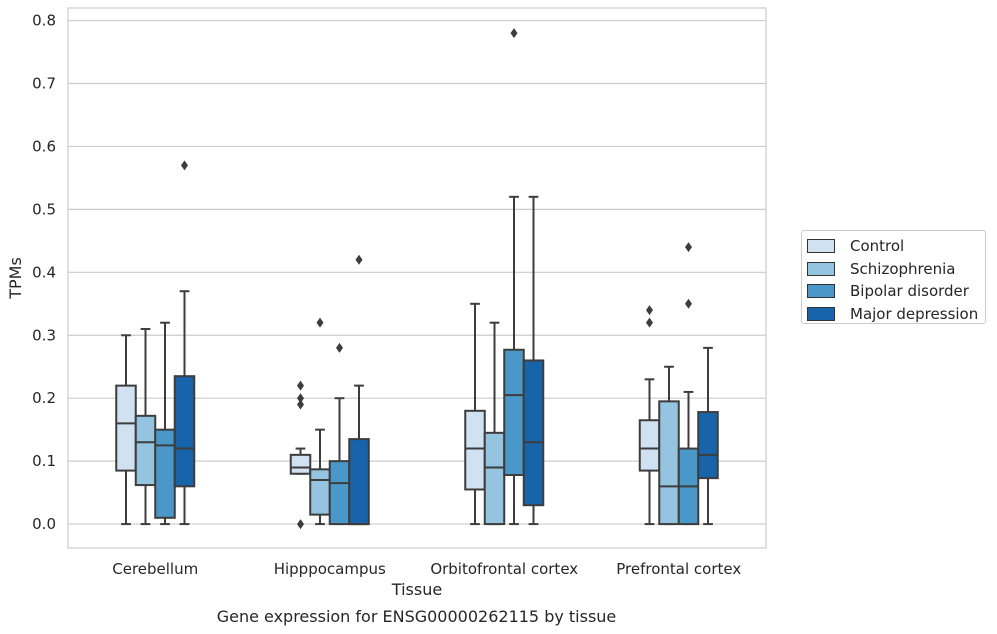 This screenshot has height=634, width=997. I want to click on x-tick-label: Orbitofrontal cortex, so click(504, 569).